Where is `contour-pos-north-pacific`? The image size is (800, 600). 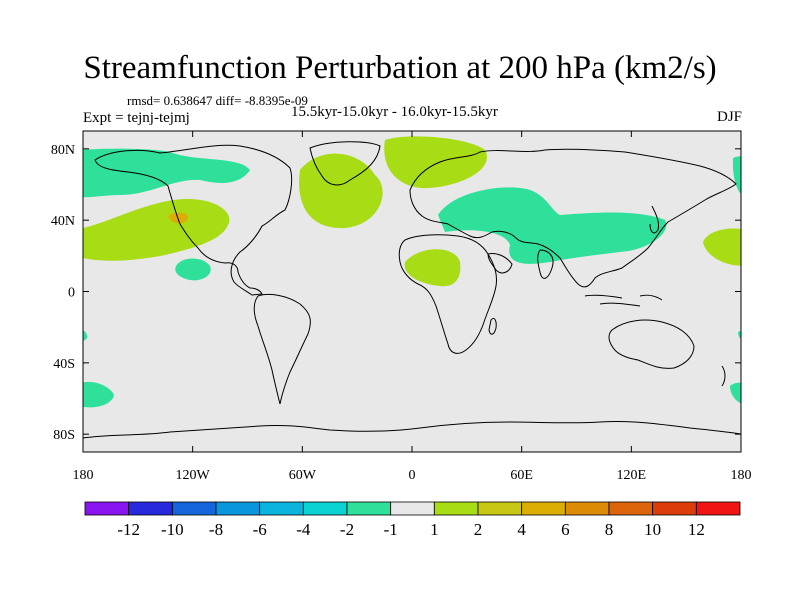
contour-pos-north-pacific is located at coordinates (156, 229).